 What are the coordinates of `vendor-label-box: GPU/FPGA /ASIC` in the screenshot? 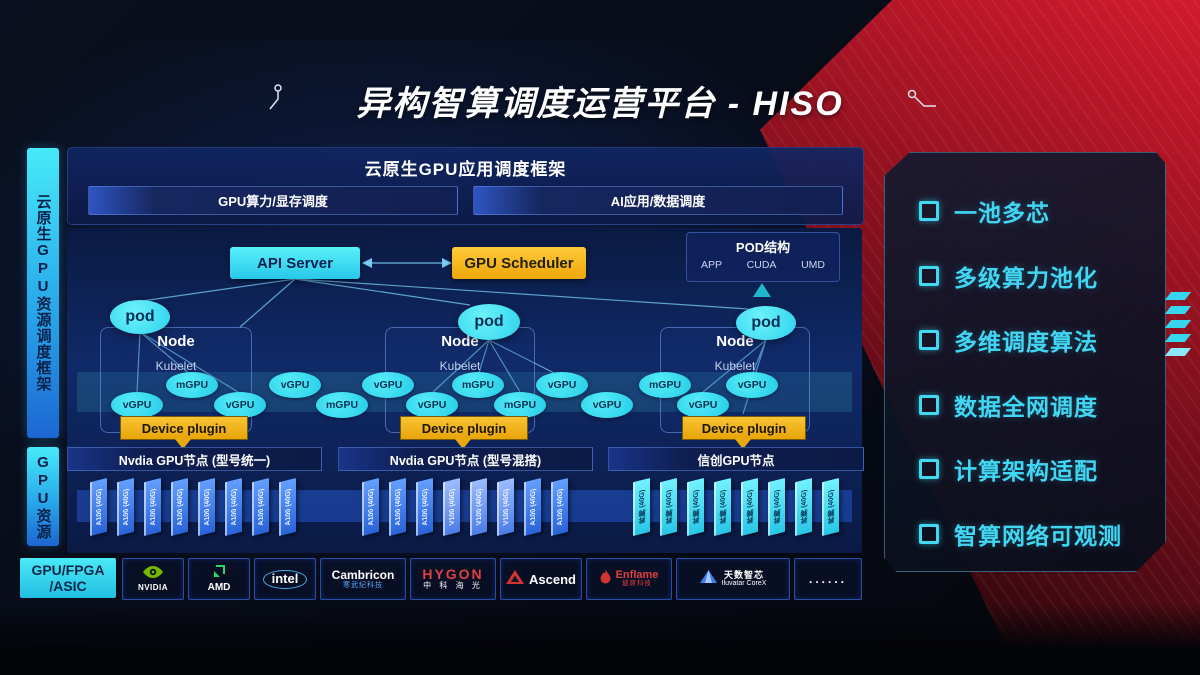 It's located at (68, 578).